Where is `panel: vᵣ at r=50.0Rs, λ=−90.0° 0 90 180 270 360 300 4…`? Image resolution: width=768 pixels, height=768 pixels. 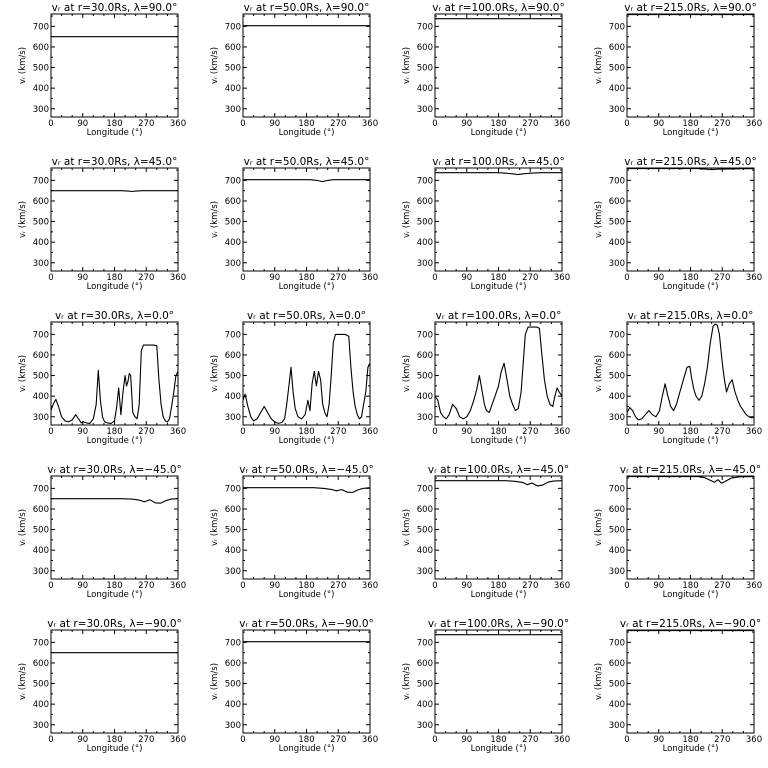
panel: vᵣ at r=50.0Rs, λ=−90.0° 0 90 180 270 360 300 4… is located at coordinates (294, 686).